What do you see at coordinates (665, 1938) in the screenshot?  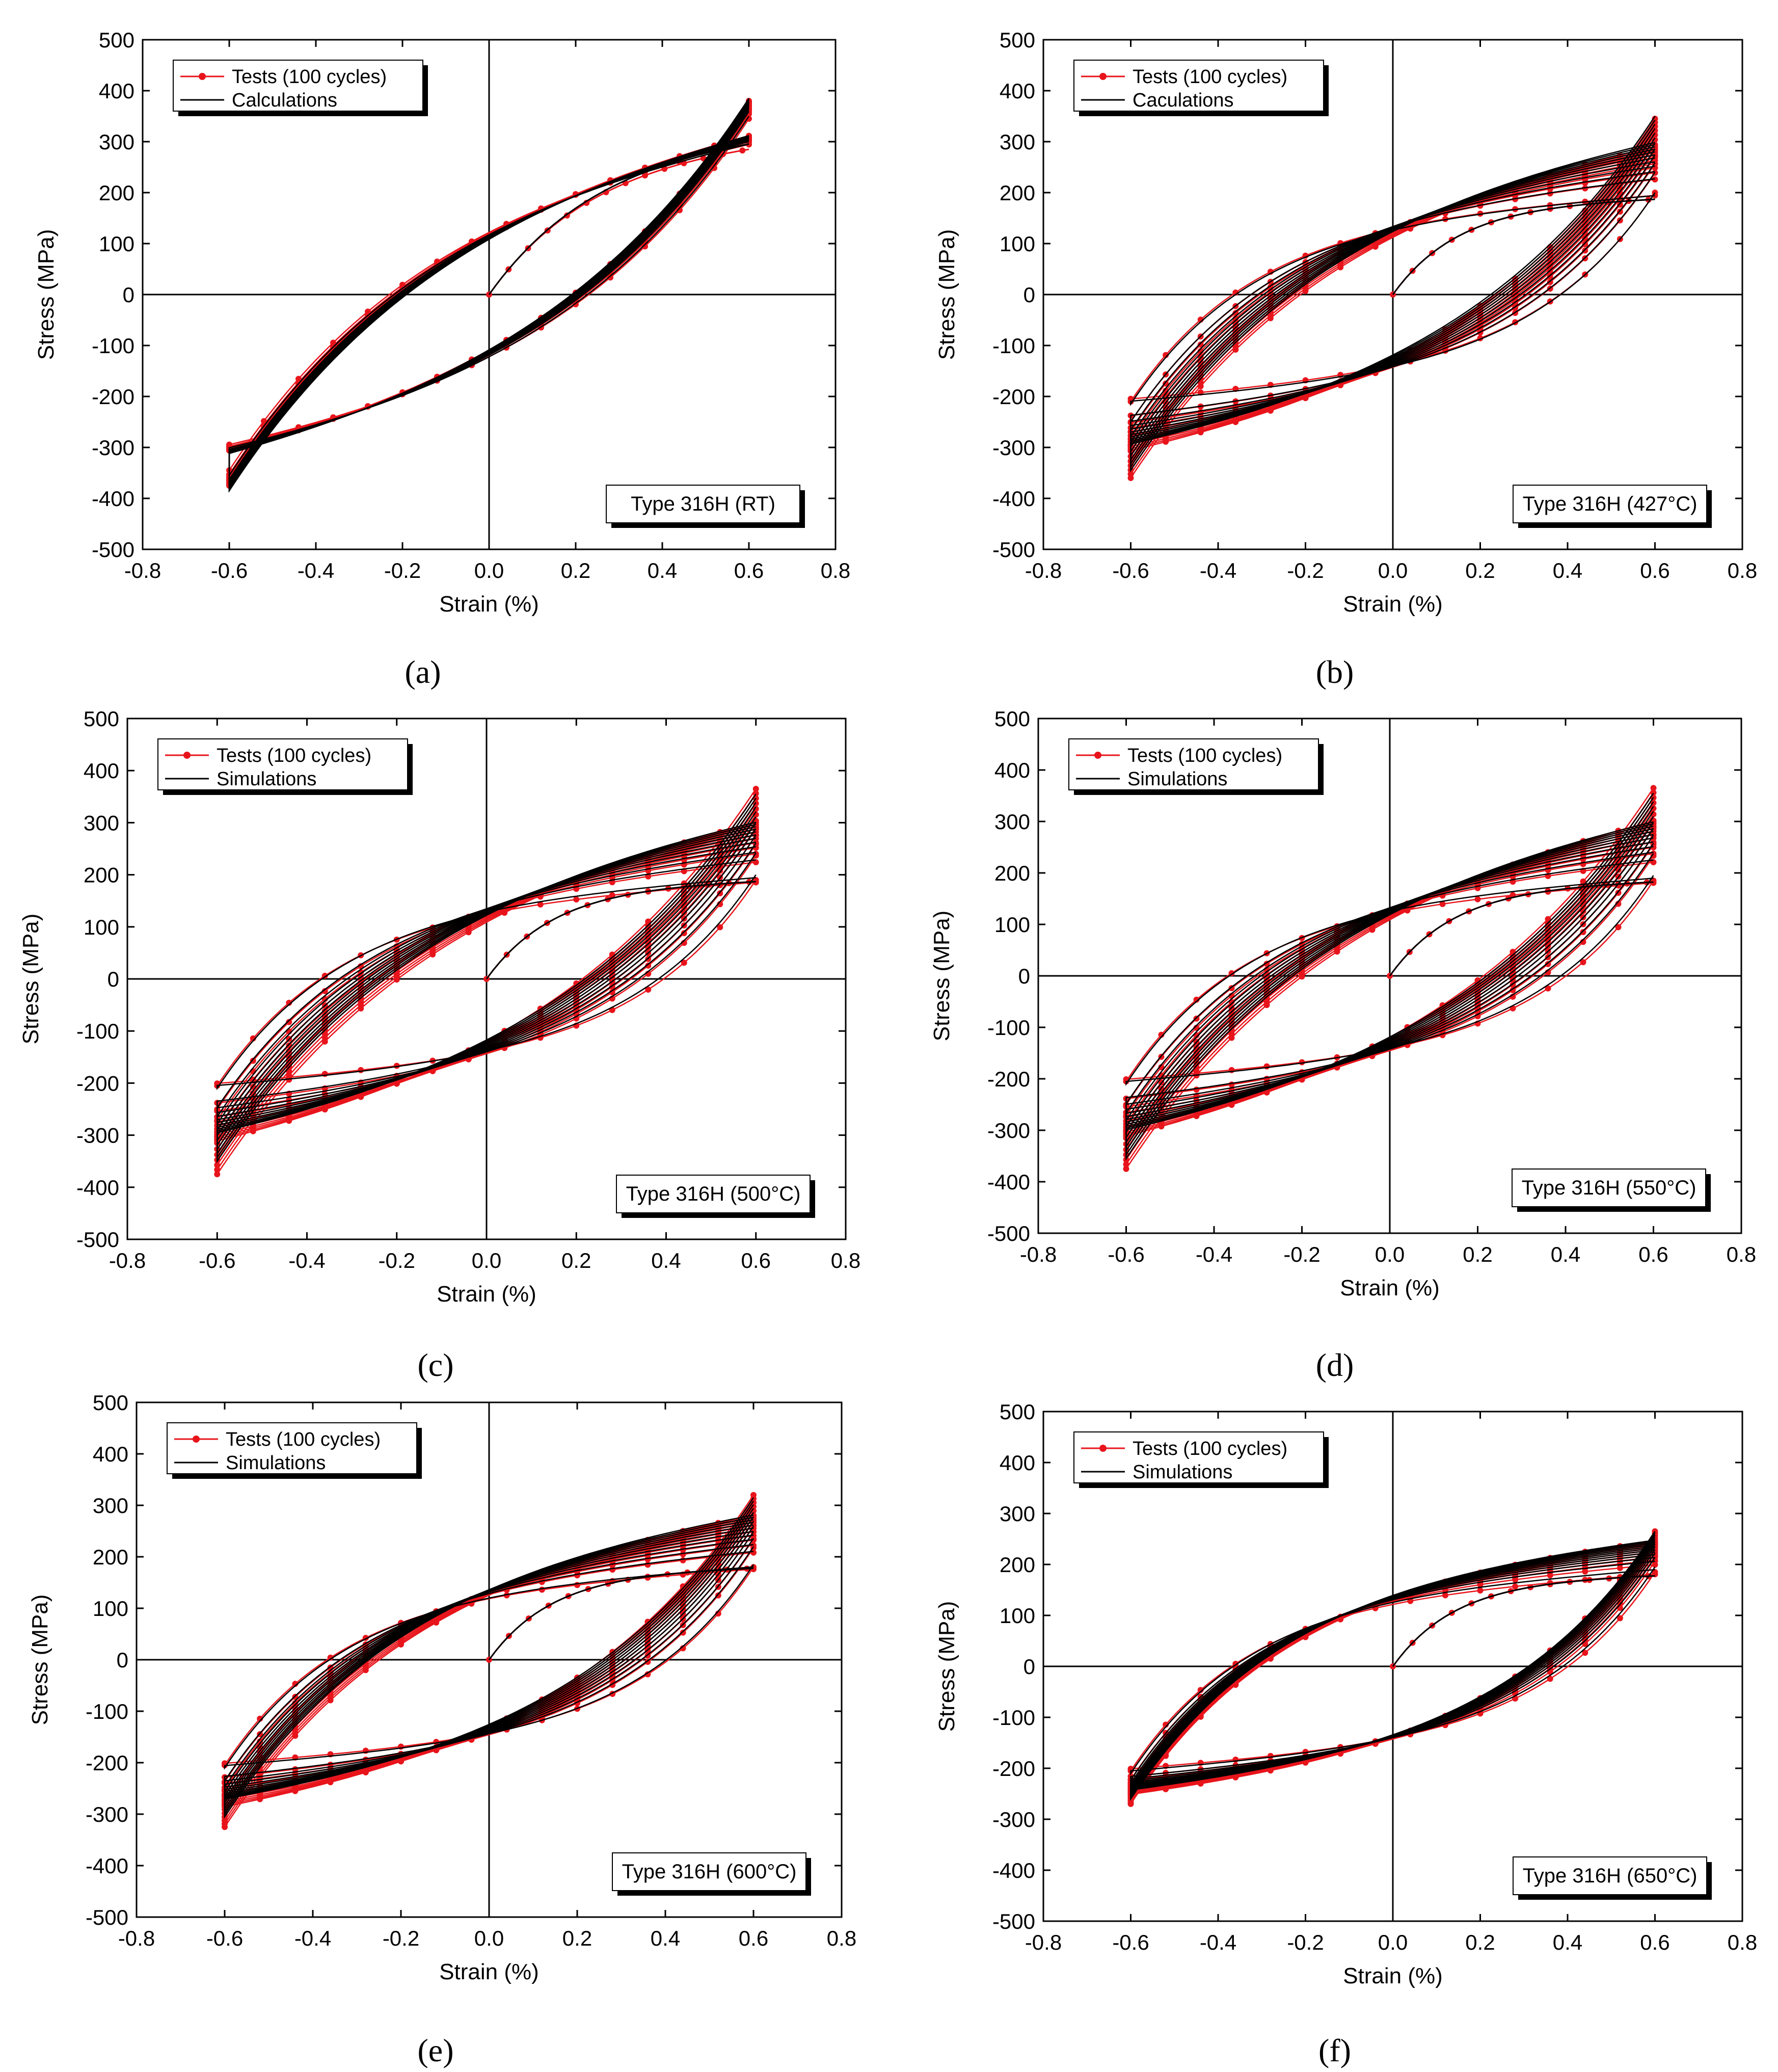 I see `x-tick-label: 0.4` at bounding box center [665, 1938].